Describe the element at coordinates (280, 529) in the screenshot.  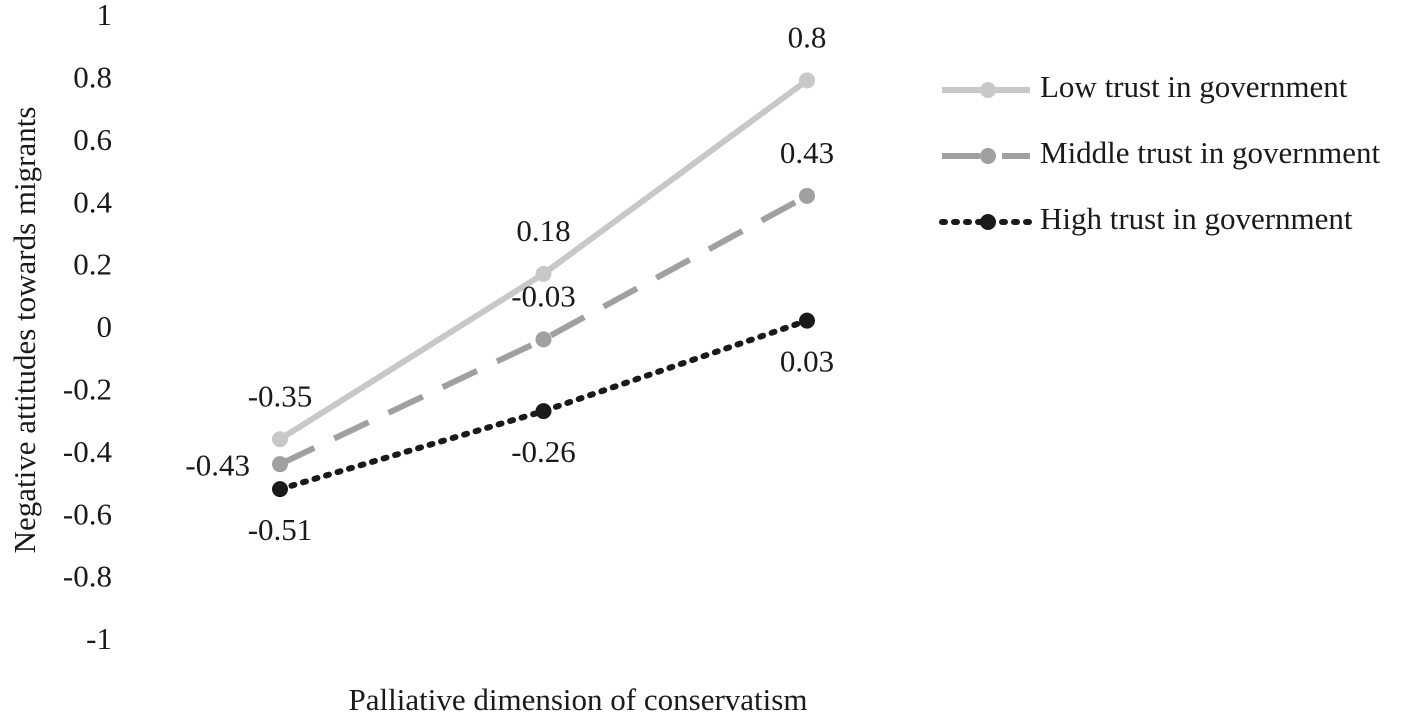
I see `data-label: -0.51` at that location.